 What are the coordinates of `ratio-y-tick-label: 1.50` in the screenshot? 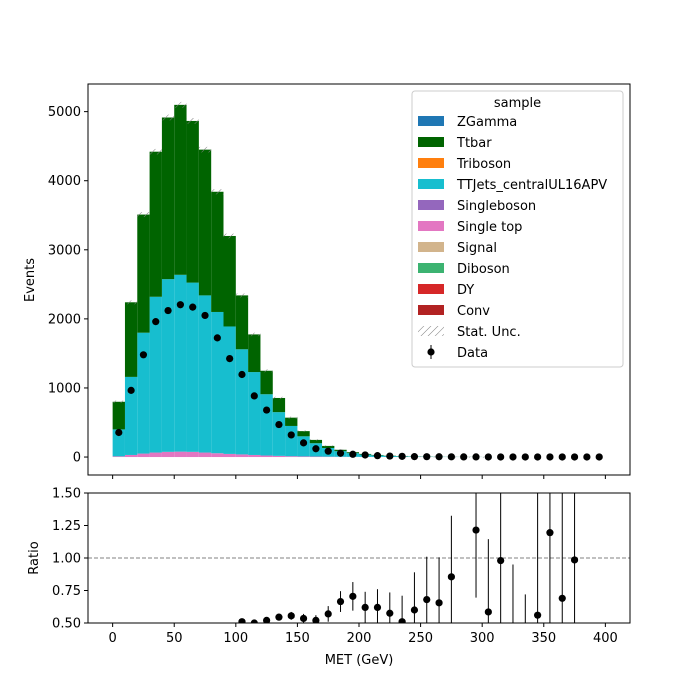 It's located at (66, 494).